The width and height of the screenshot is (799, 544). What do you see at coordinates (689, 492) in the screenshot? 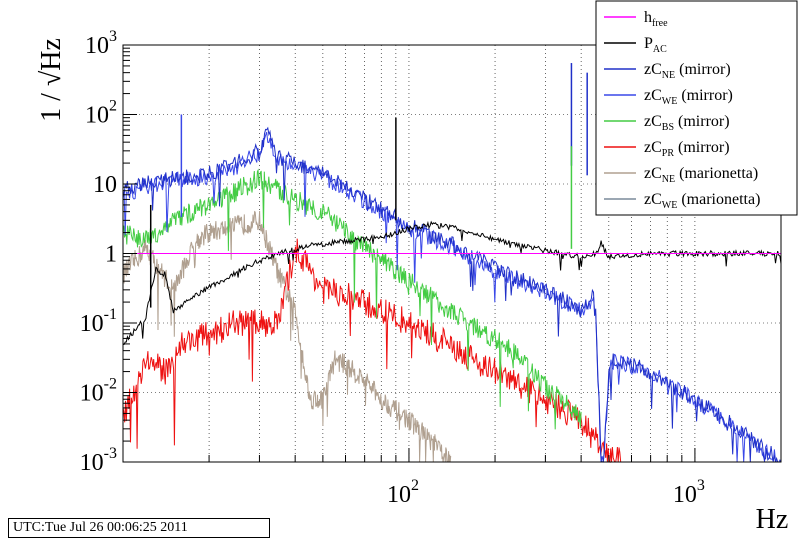
I see `x-tick-label: 10³` at bounding box center [689, 492].